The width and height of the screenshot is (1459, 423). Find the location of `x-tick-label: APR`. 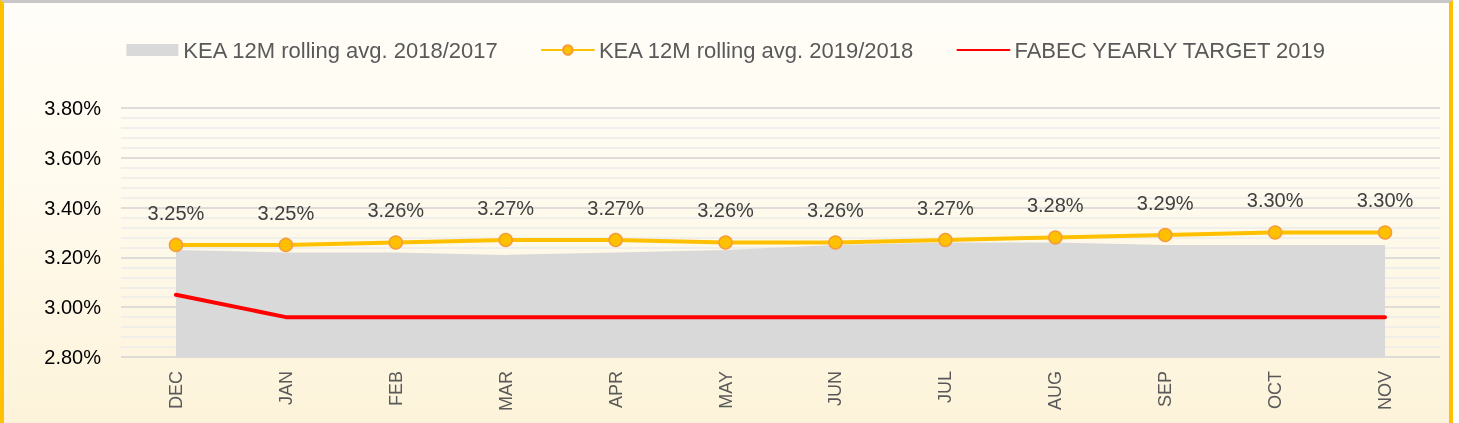

x-tick-label: APR is located at coordinates (615, 390).